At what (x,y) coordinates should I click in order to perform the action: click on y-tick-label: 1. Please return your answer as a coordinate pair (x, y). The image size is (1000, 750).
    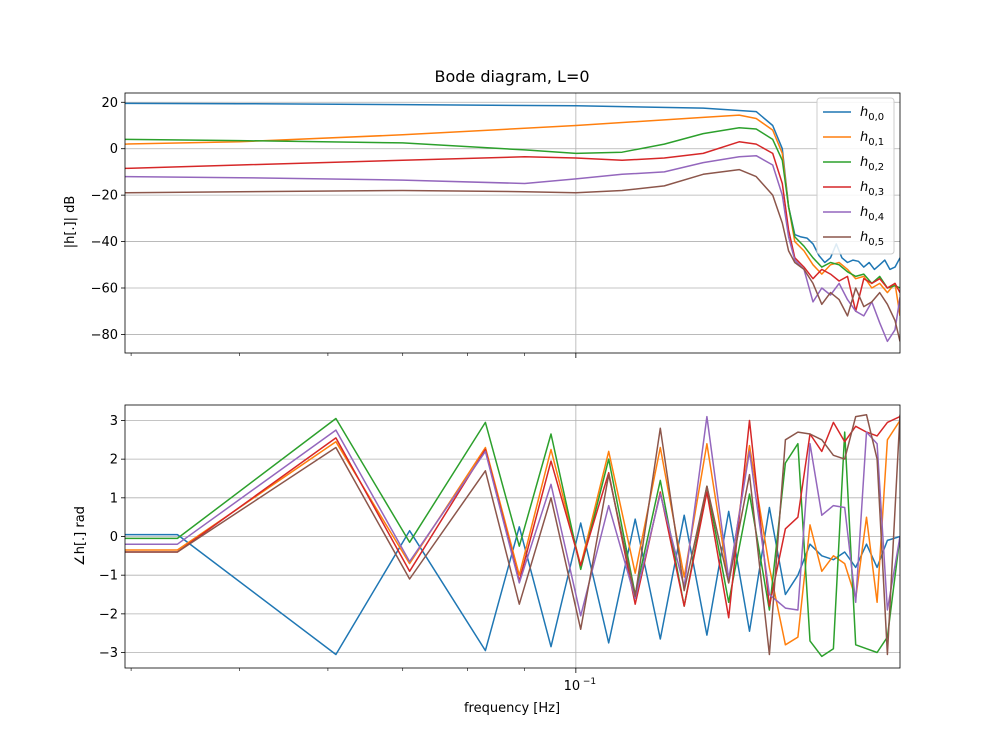
    Looking at the image, I should click on (114, 498).